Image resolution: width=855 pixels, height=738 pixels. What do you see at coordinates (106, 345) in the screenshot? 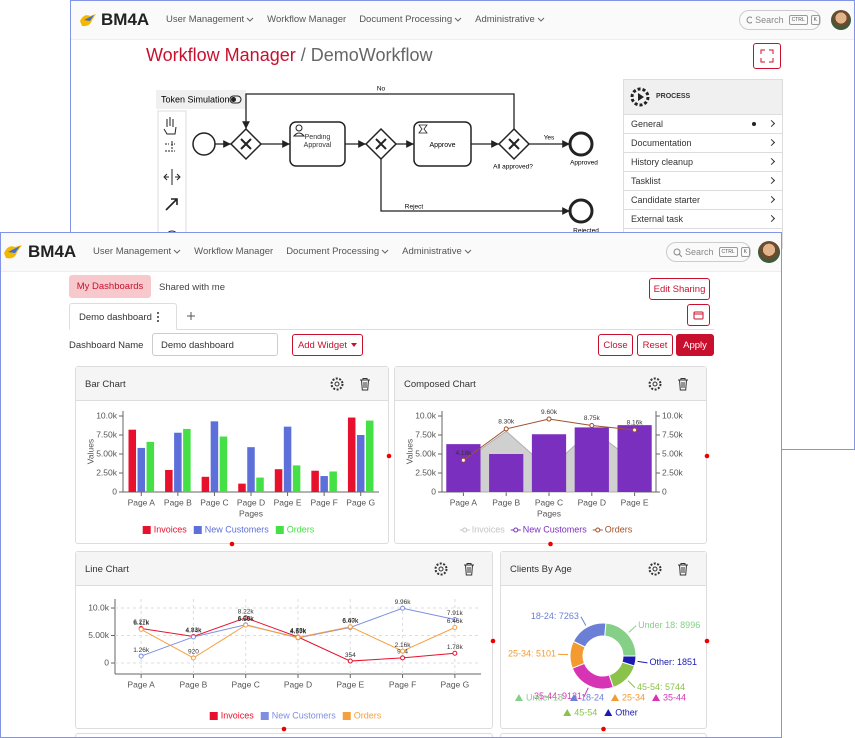
I see `name-label: Dashboard Name` at bounding box center [106, 345].